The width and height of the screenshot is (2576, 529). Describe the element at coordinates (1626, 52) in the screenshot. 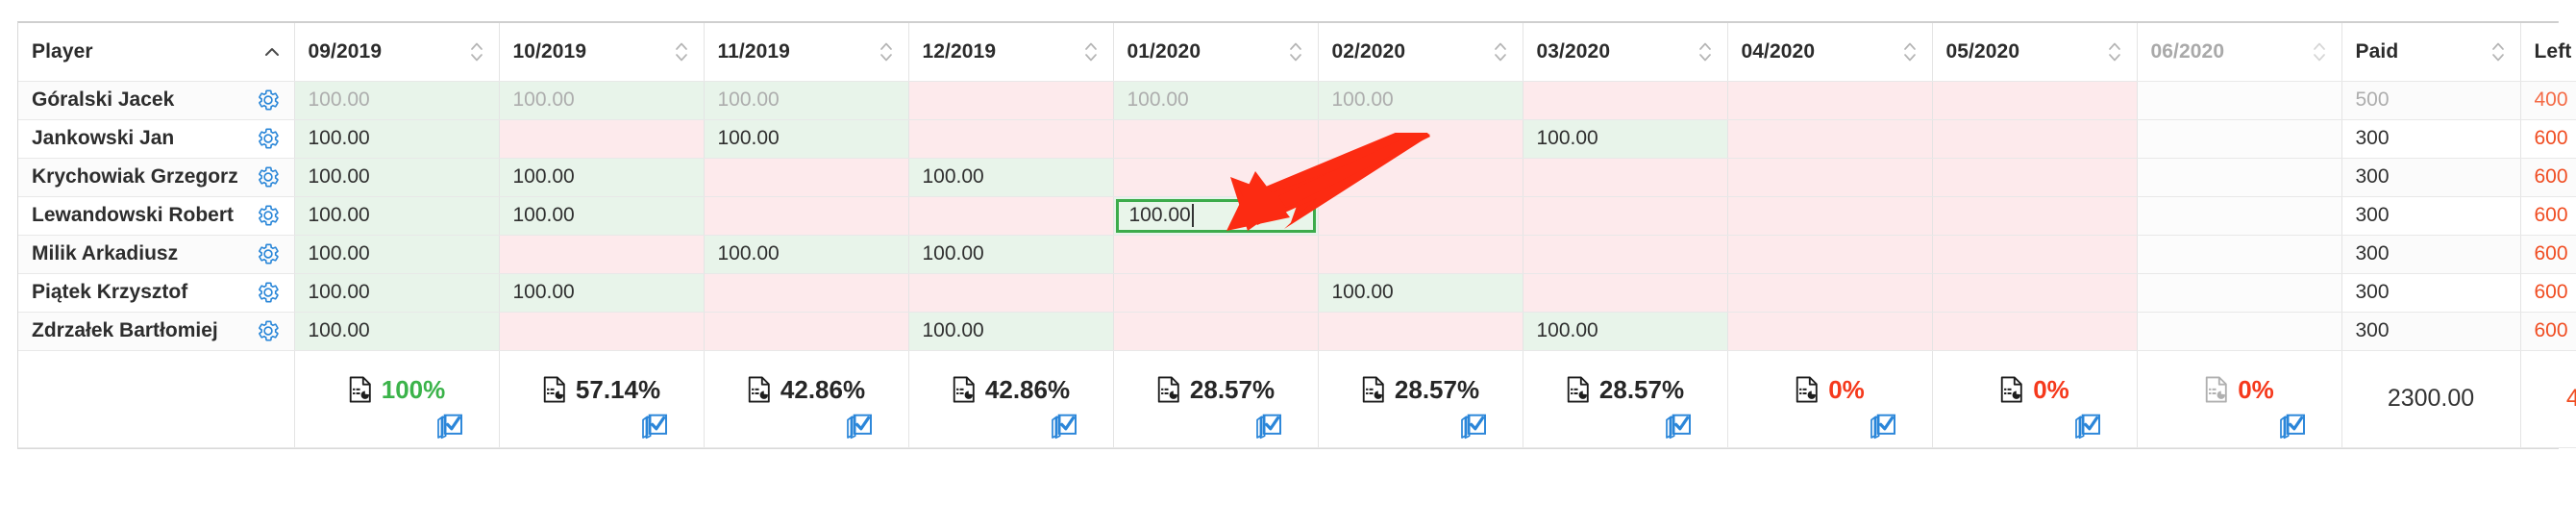

I see `column-header-m03_2020: 03/2020` at that location.